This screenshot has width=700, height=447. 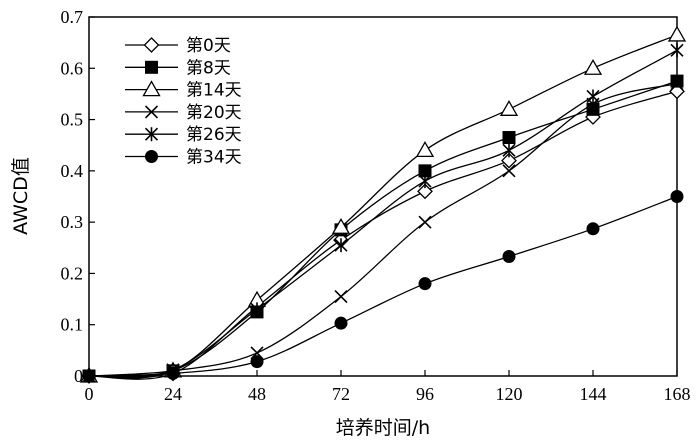 I want to click on legend-item: 第26天, so click(x=183, y=135).